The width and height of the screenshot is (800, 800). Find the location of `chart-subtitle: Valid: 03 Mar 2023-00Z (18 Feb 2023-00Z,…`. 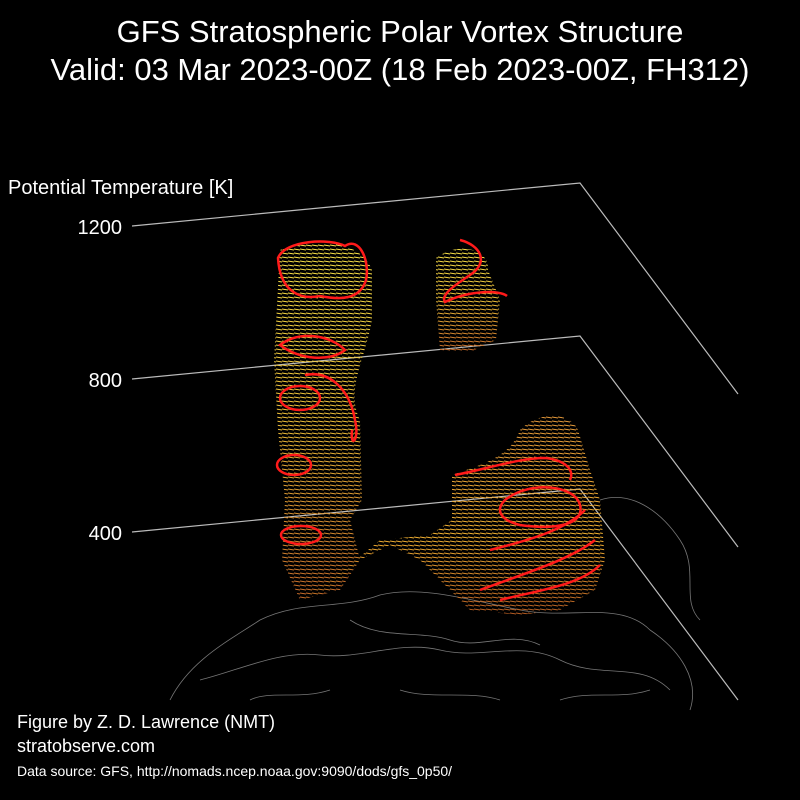

chart-subtitle: Valid: 03 Mar 2023-00Z (18 Feb 2023-00Z,… is located at coordinates (399, 69).